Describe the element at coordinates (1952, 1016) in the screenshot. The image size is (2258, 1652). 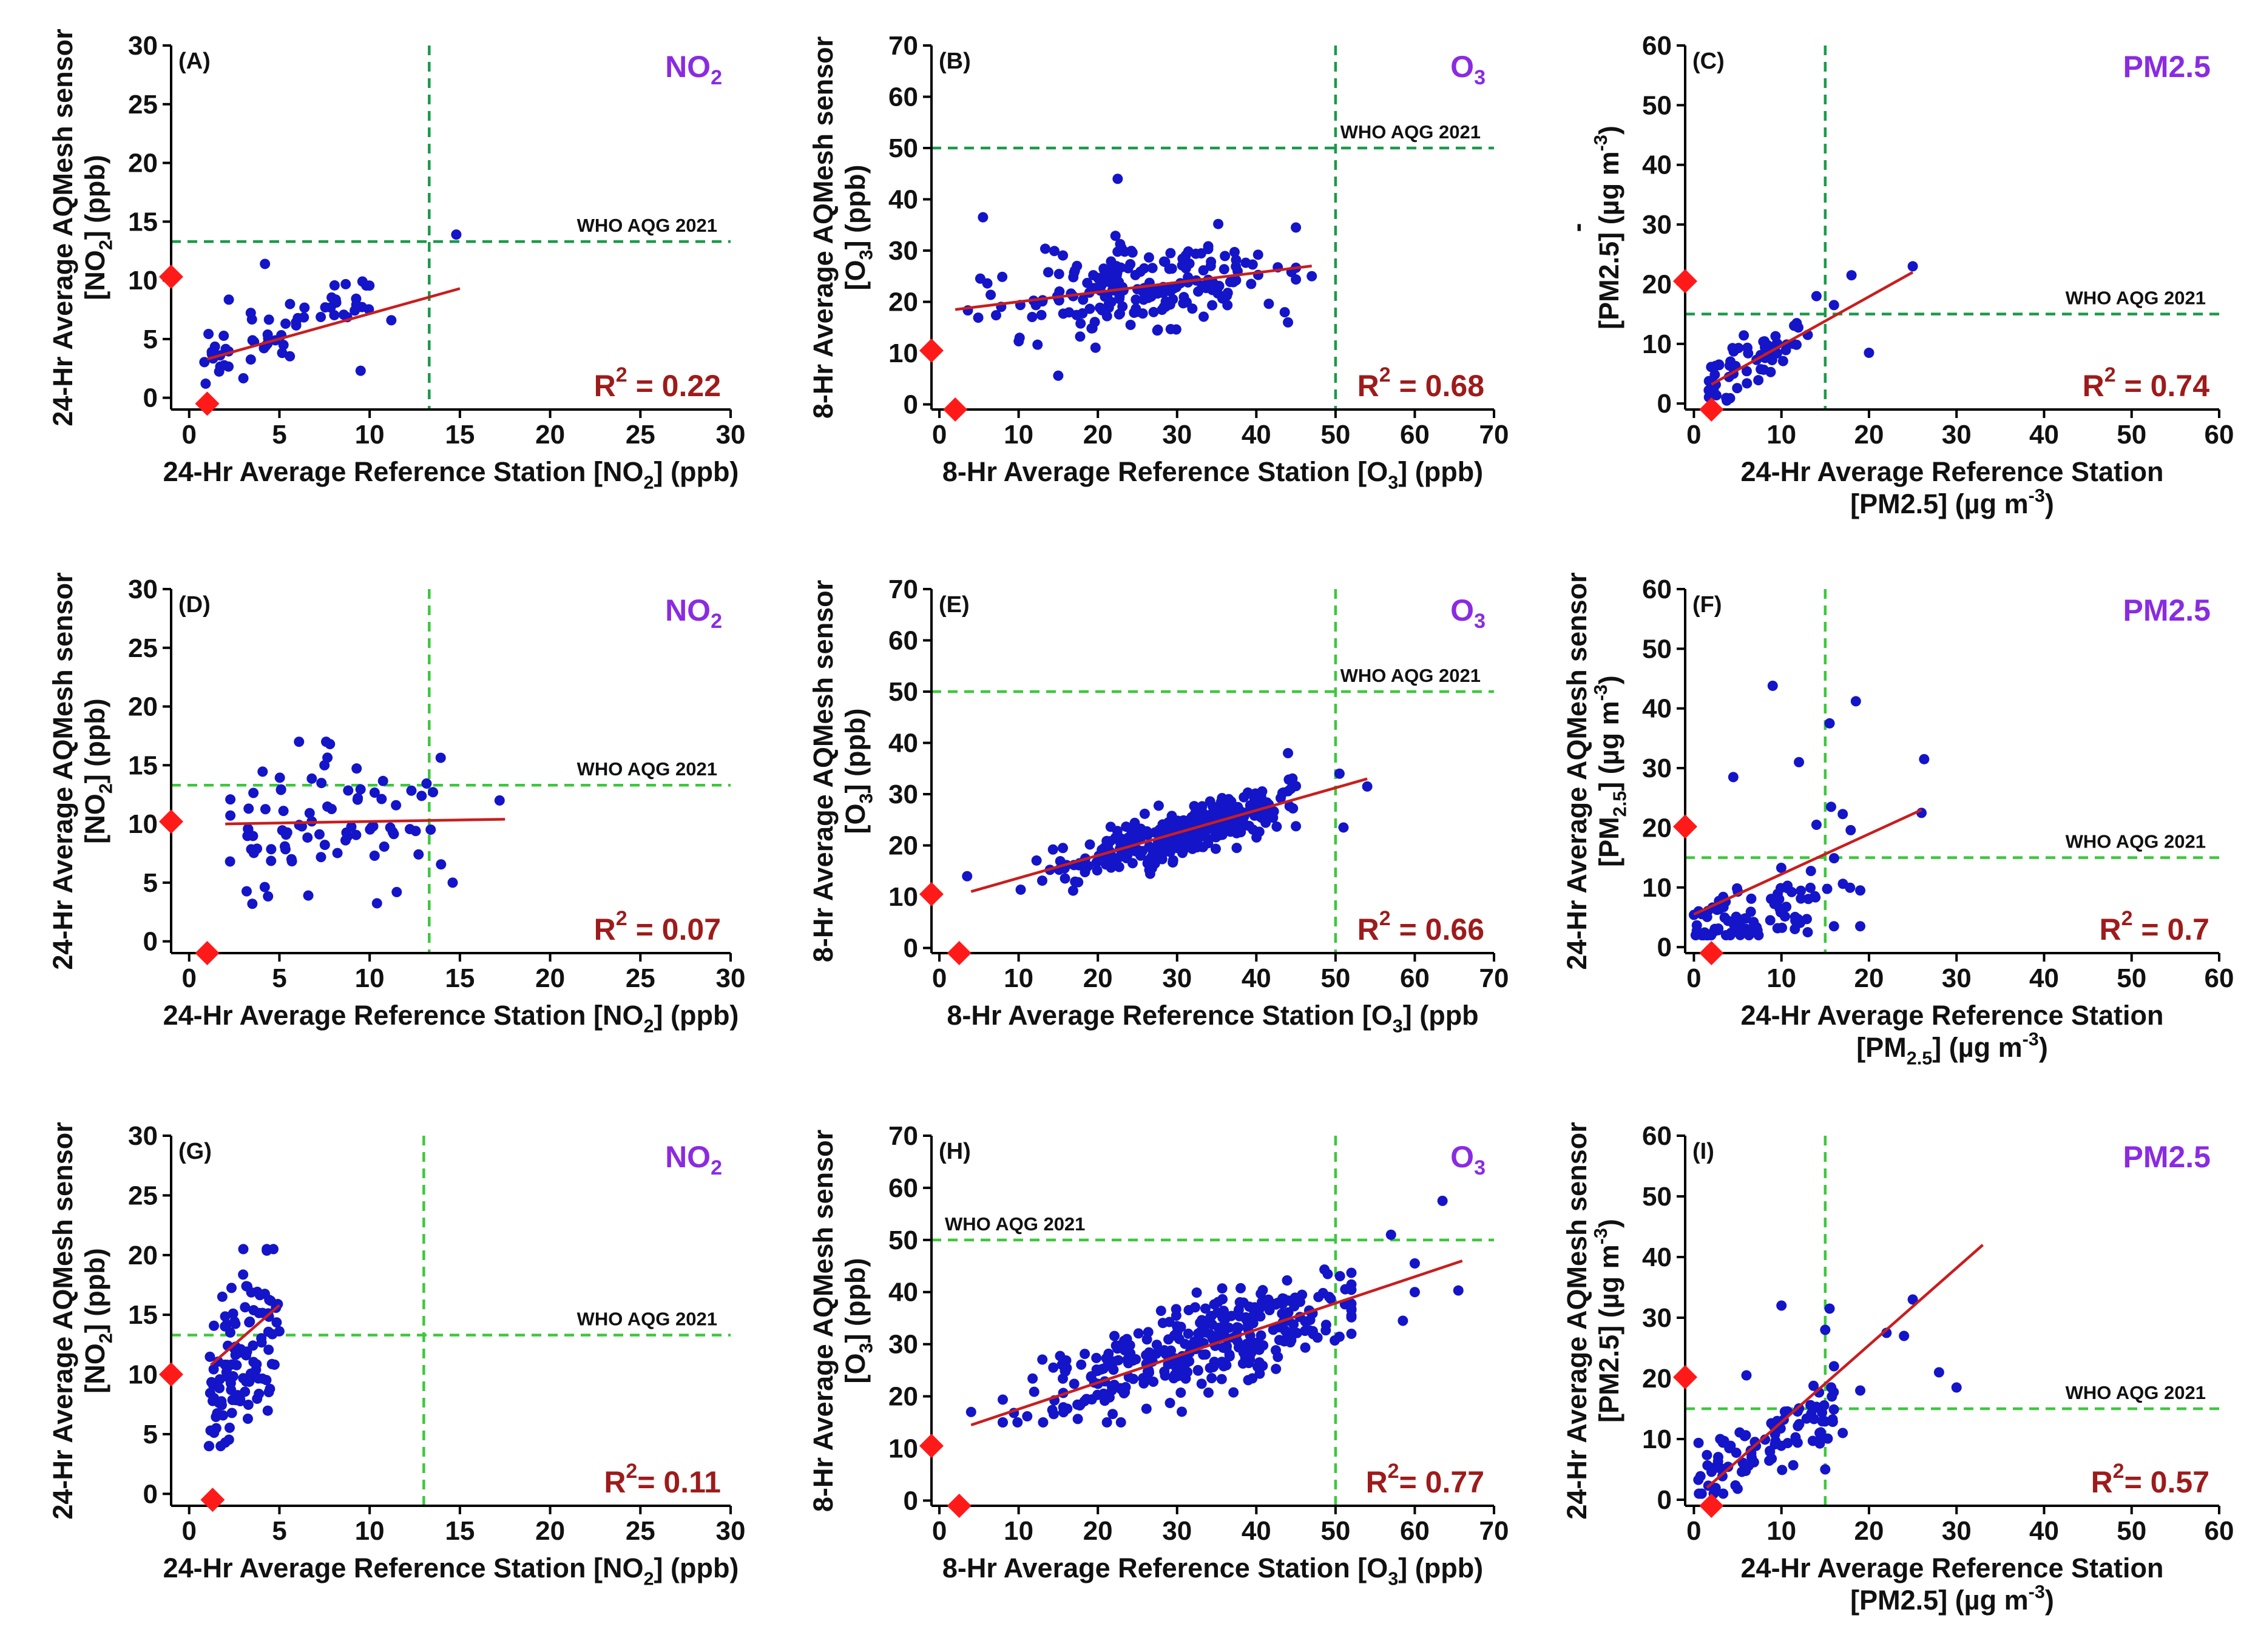
I see `x-axis-label-F-line-0: 24-Hr Average Reference Station` at that location.